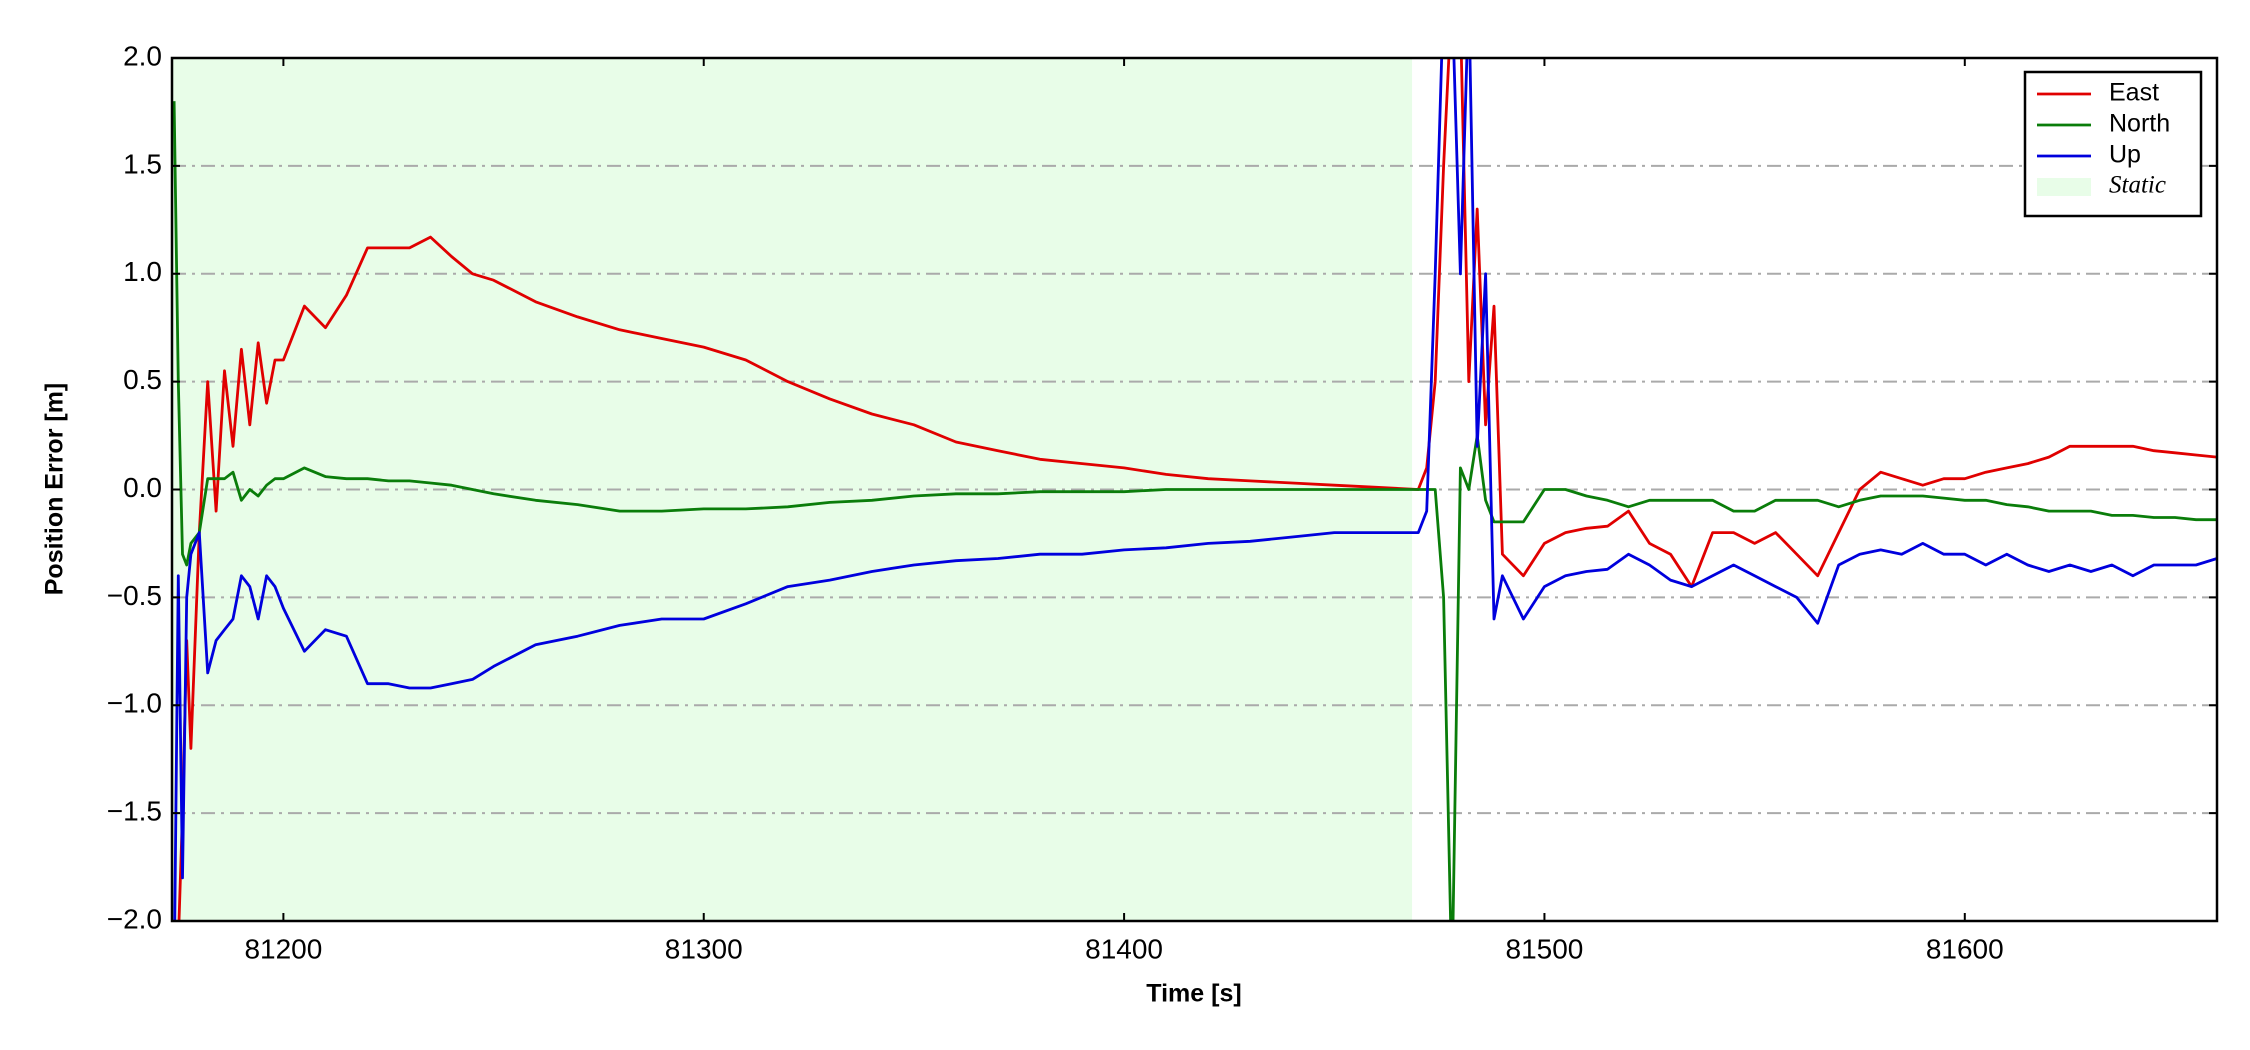  I want to click on x-axis-label: Time [s], so click(1193, 994).